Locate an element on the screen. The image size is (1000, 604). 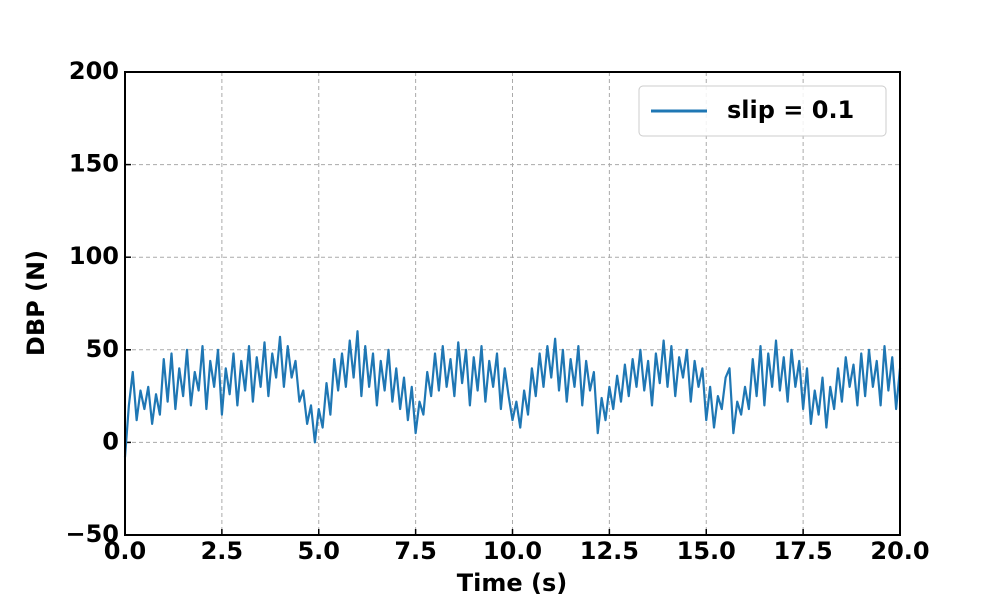
y-tick-label: 100 is located at coordinates (94, 256).